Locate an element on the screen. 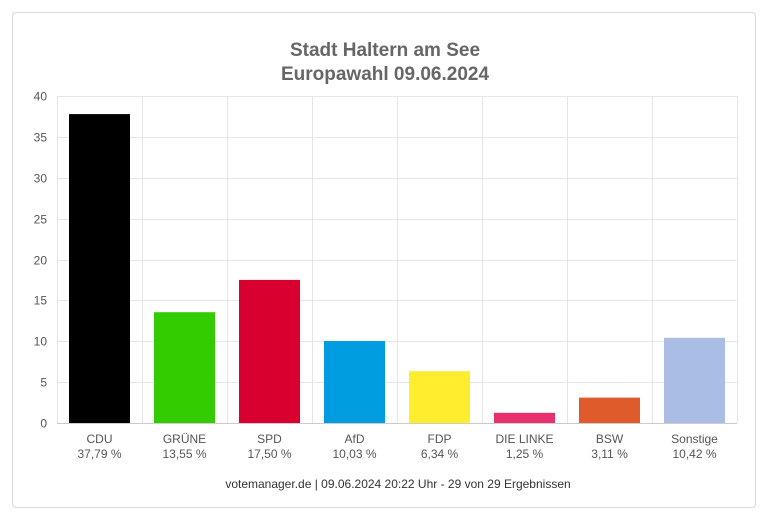 This screenshot has width=774, height=525. bar-gr-ne is located at coordinates (184, 367).